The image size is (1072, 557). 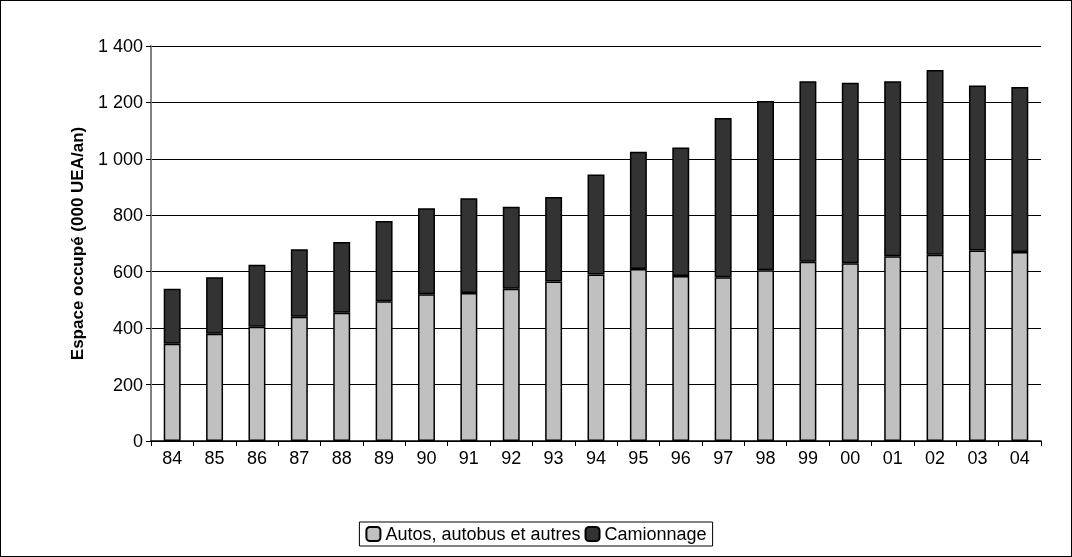 What do you see at coordinates (120, 46) in the screenshot?
I see `y-tick-label: 1 400` at bounding box center [120, 46].